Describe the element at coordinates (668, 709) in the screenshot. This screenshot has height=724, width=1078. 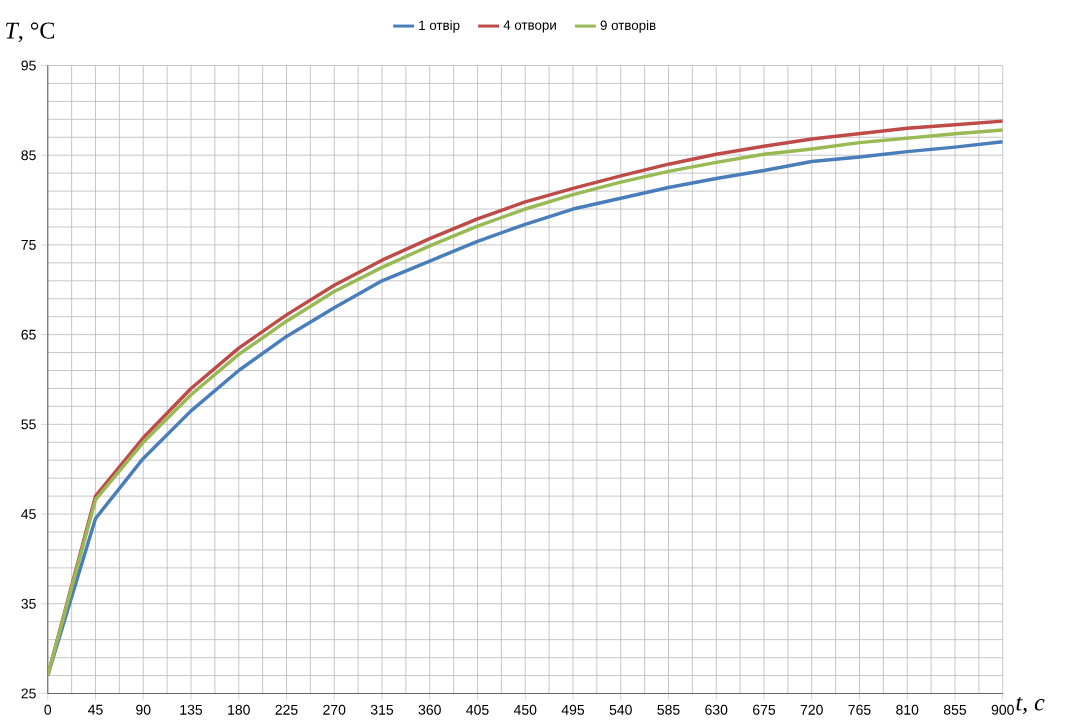
I see `x-tick-label: 585` at that location.